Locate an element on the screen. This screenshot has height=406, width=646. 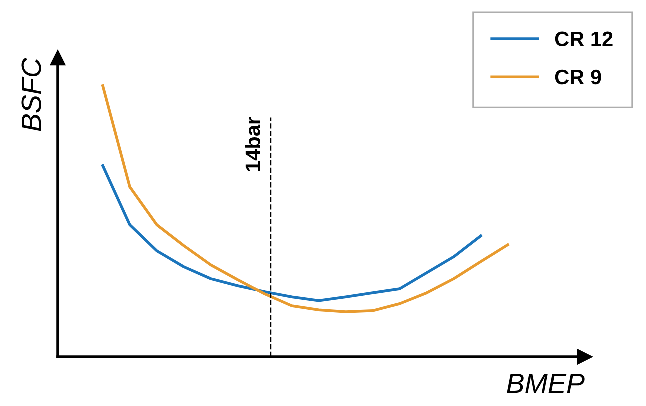
legend-label: CR 9 is located at coordinates (578, 77).